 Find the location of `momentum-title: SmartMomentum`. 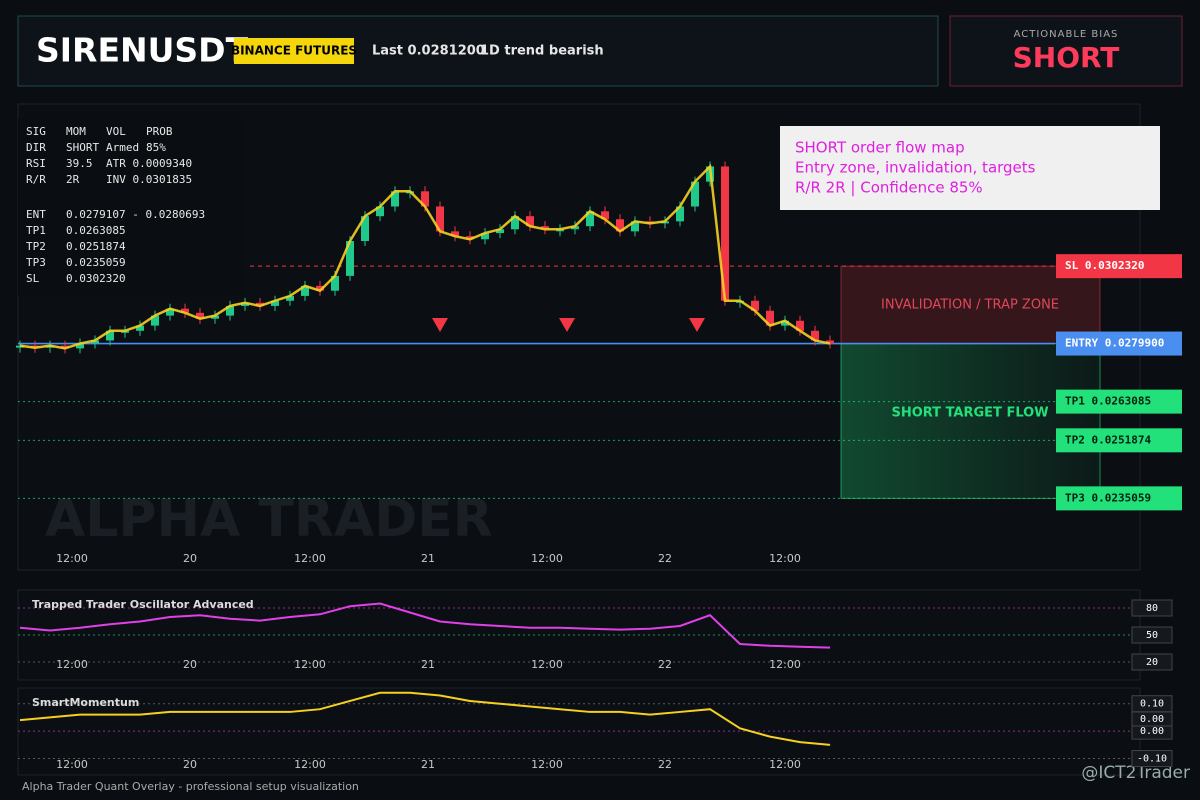

momentum-title: SmartMomentum is located at coordinates (85, 702).